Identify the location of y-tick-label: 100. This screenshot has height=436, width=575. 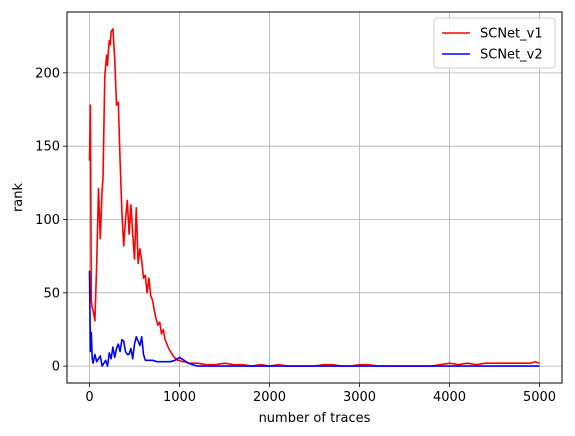
(47, 220).